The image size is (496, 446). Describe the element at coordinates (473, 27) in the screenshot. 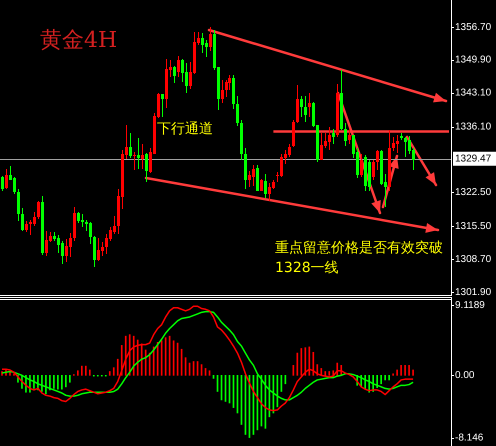

I see `y-tick-label: 1356.70` at that location.